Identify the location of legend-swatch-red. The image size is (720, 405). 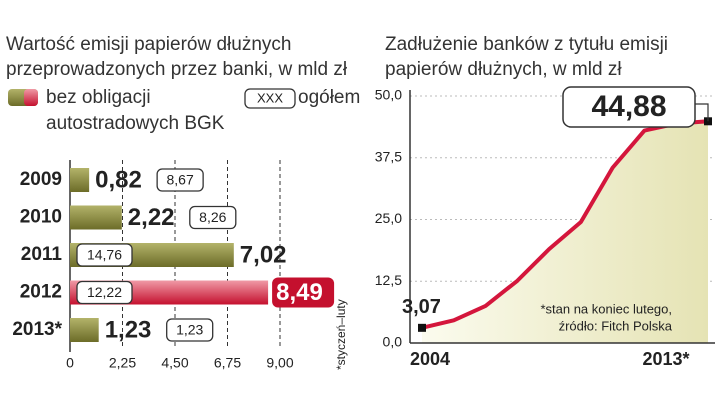
(31, 97).